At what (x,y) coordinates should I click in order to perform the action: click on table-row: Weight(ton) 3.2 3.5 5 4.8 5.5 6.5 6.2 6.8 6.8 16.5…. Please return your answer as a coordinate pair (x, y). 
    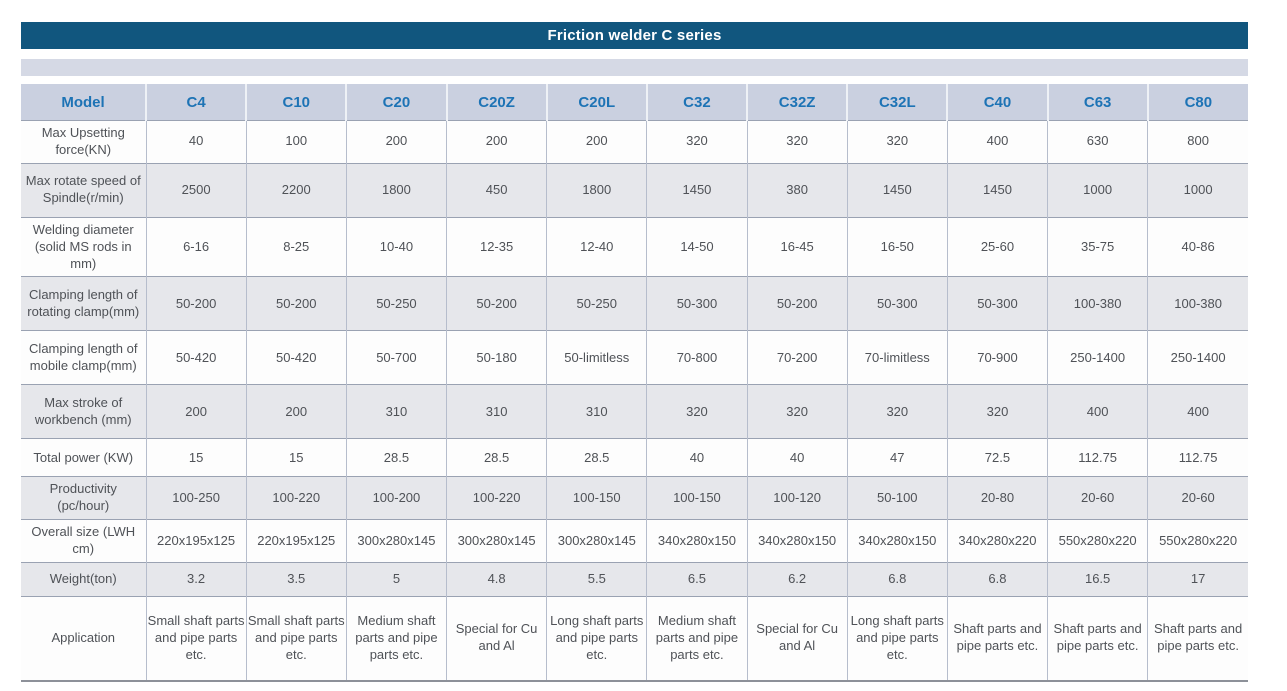
    Looking at the image, I should click on (634, 579).